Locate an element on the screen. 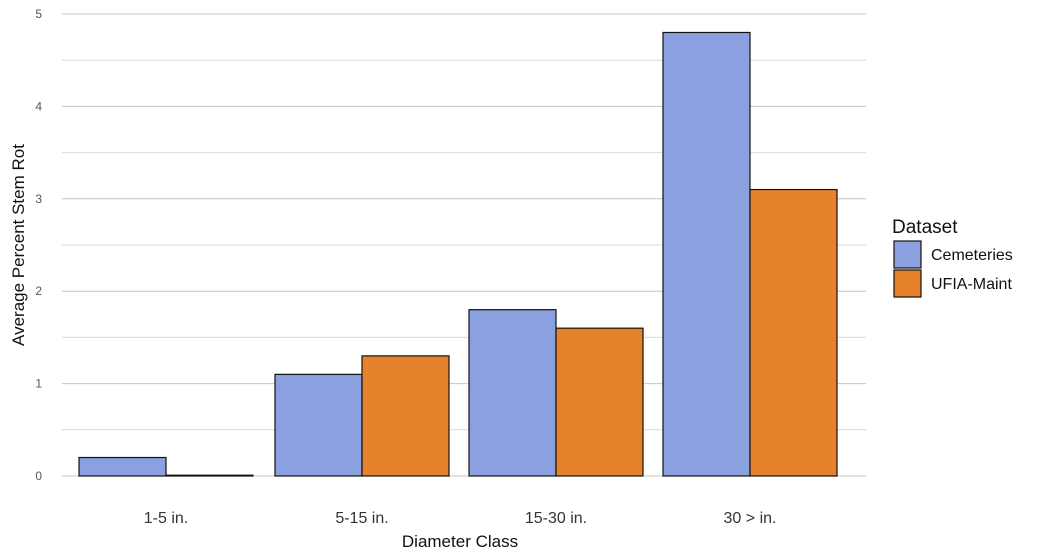  legend: Dataset Cemeteries UFIA-Maint is located at coordinates (952, 257).